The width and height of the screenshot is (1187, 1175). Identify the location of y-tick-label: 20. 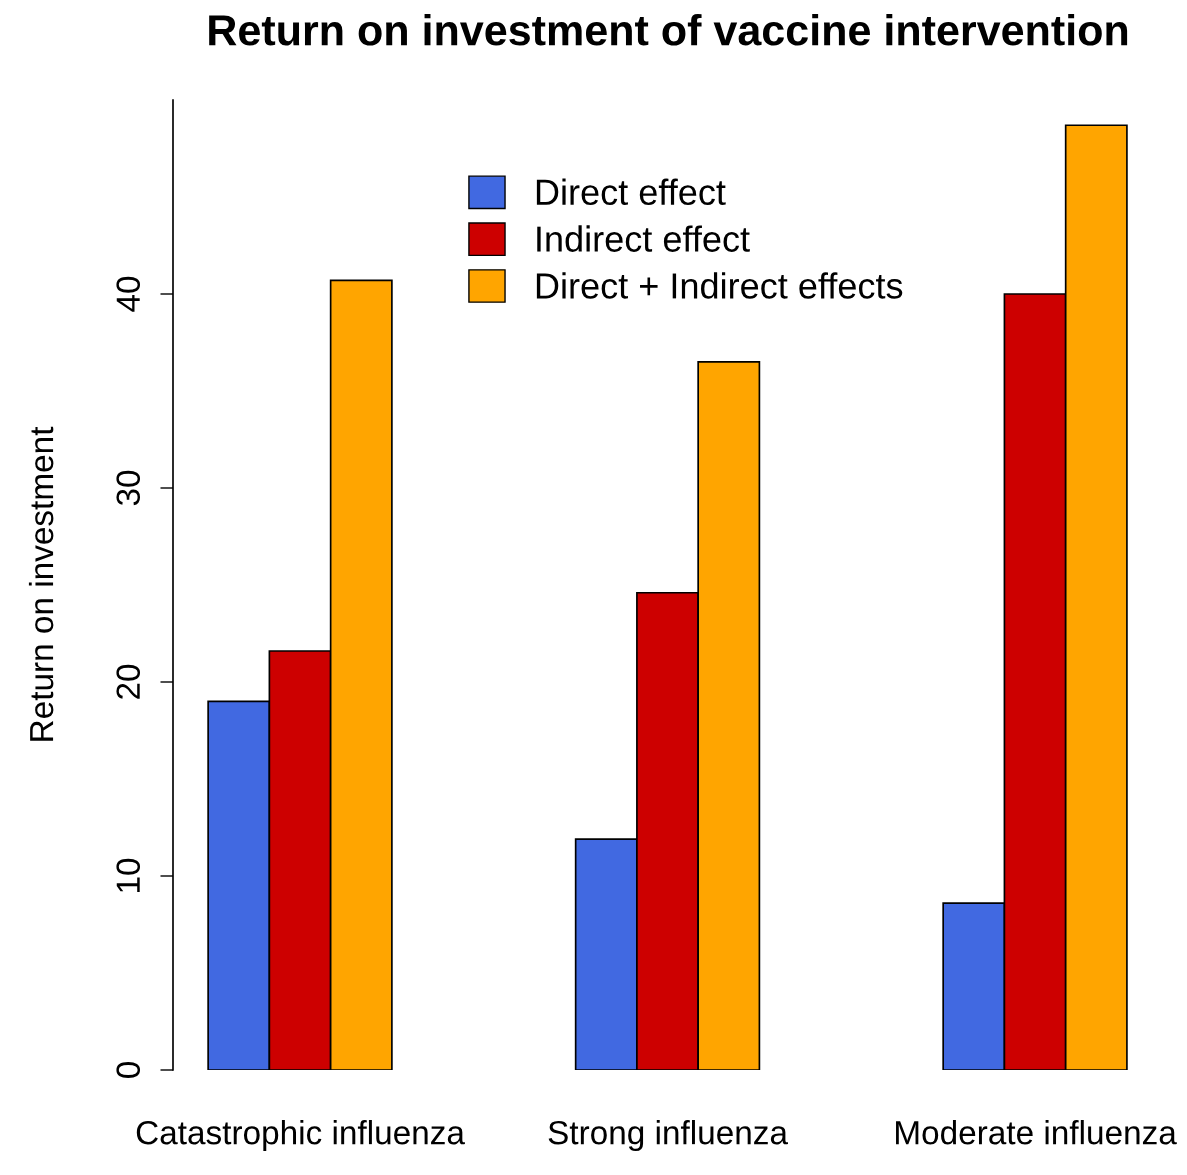
(128, 681).